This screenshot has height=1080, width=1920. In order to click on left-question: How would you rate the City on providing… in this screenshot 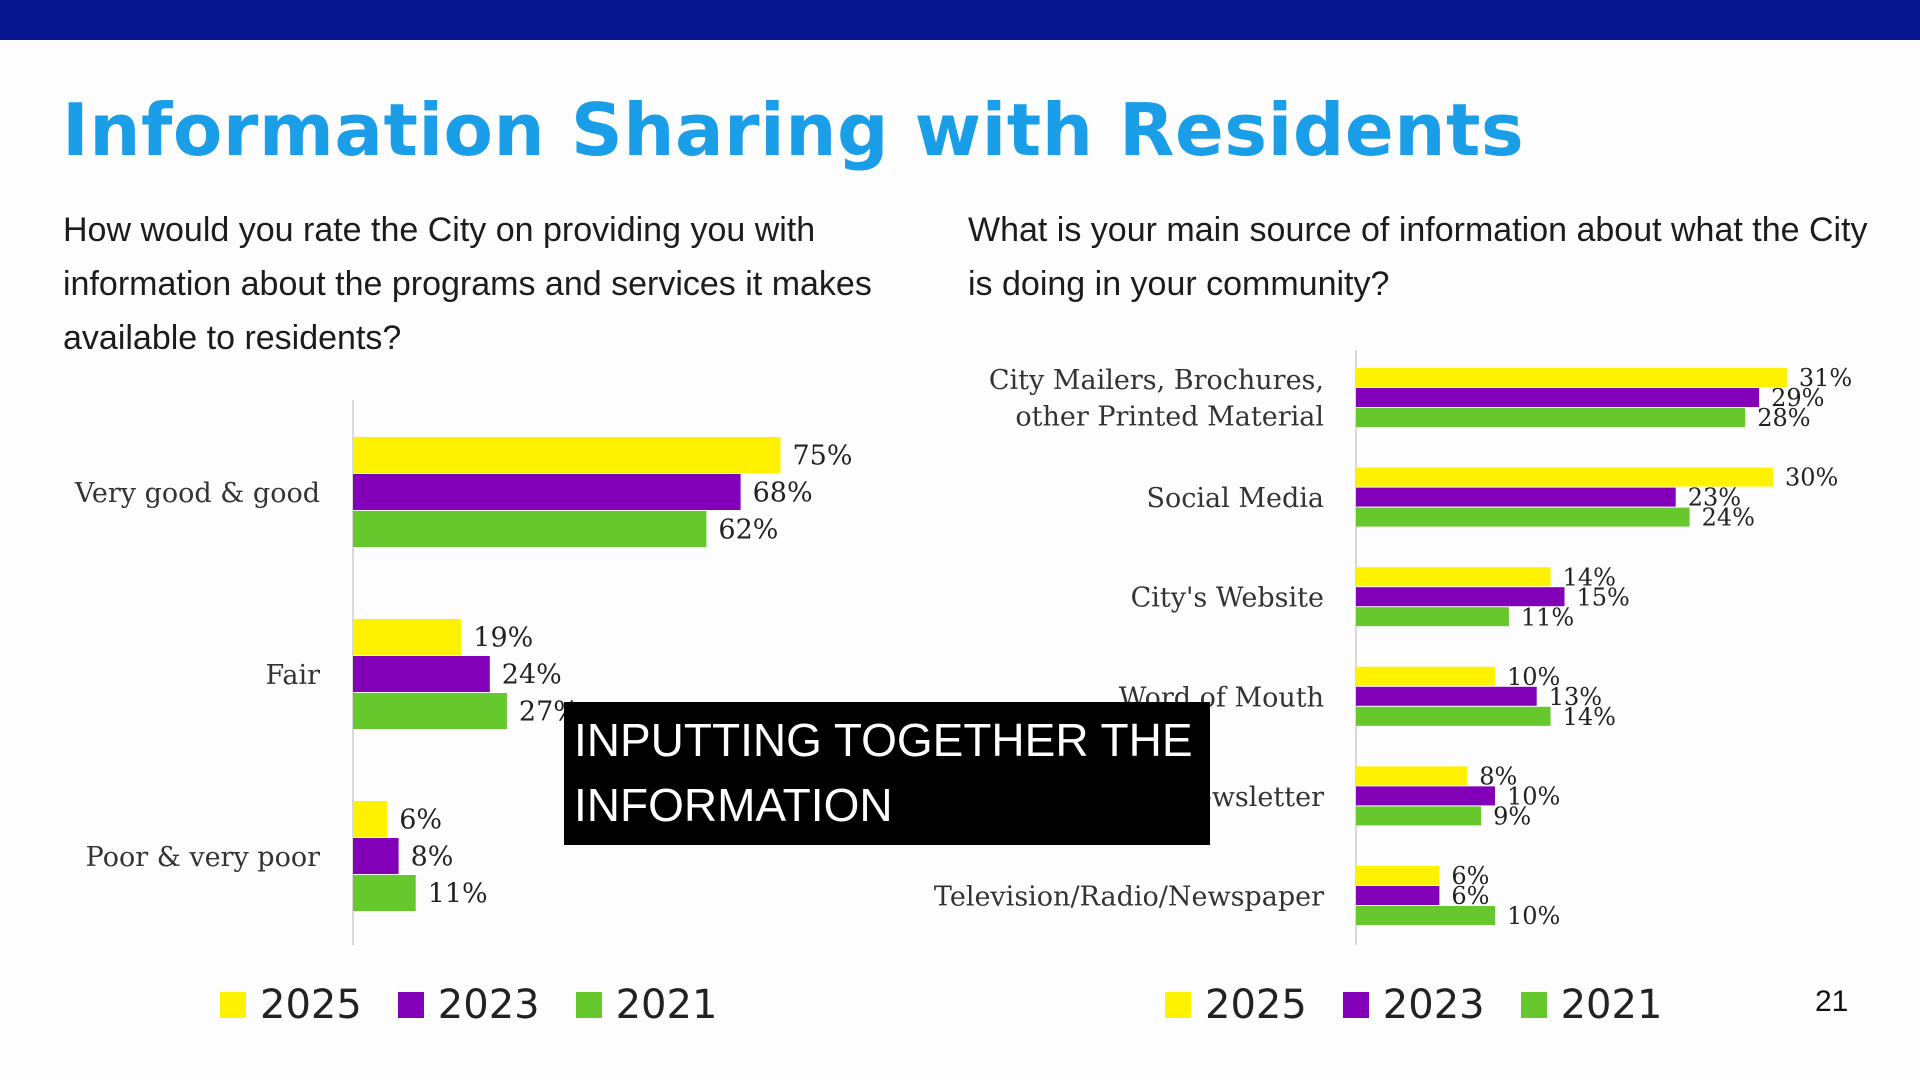, I will do `click(467, 284)`.